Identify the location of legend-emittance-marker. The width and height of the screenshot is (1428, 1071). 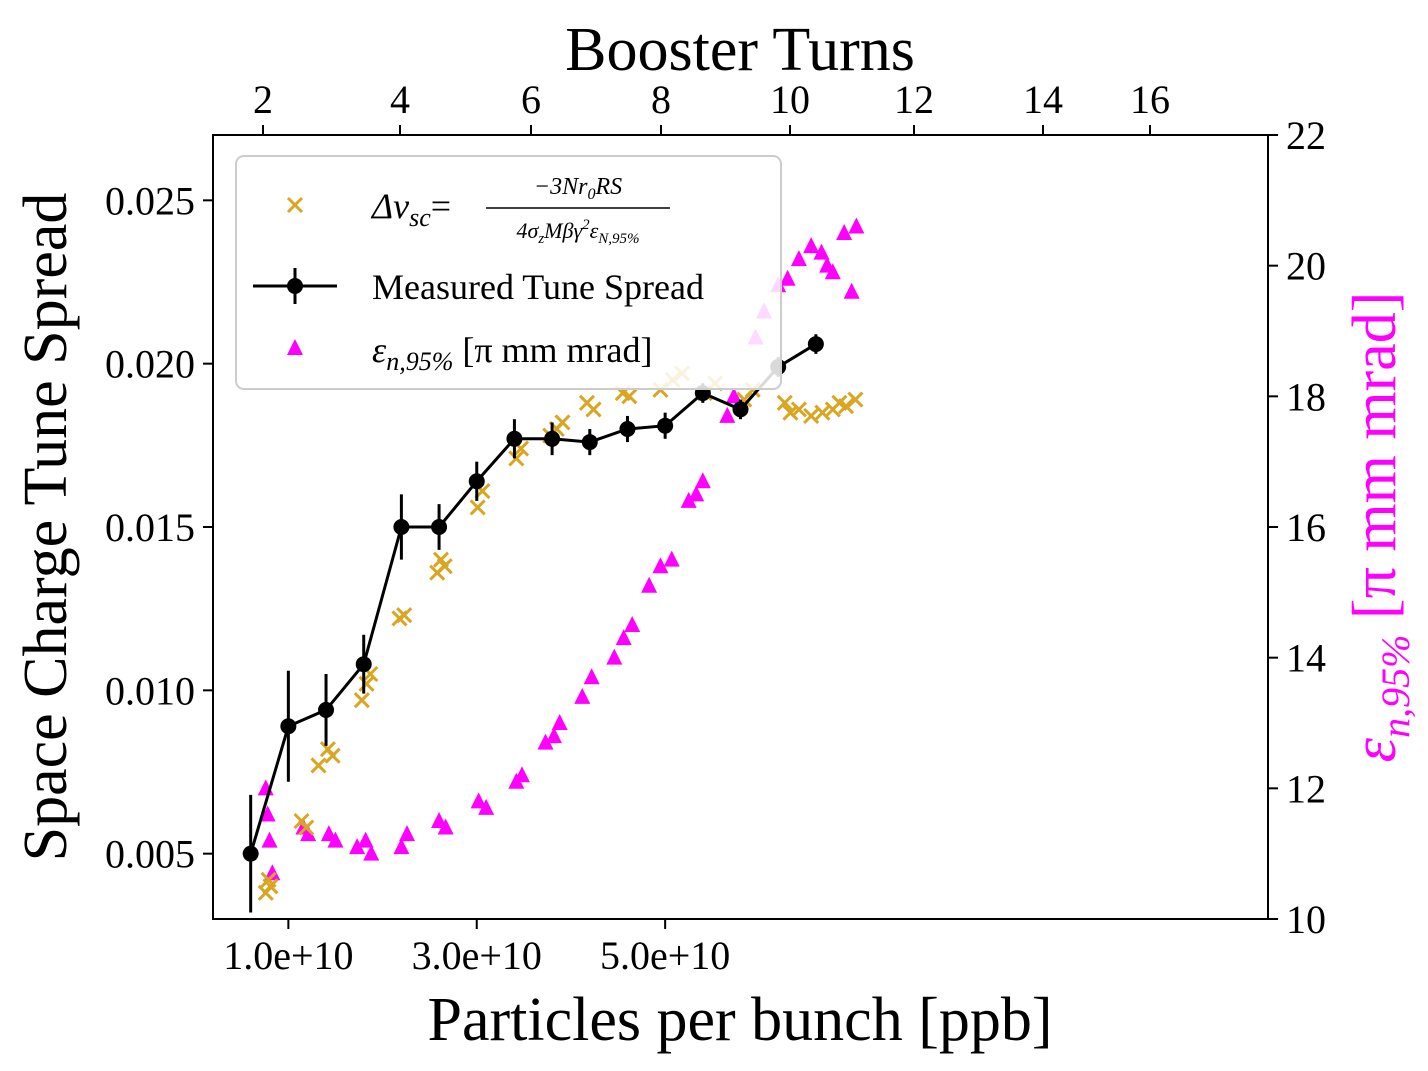
(295, 347).